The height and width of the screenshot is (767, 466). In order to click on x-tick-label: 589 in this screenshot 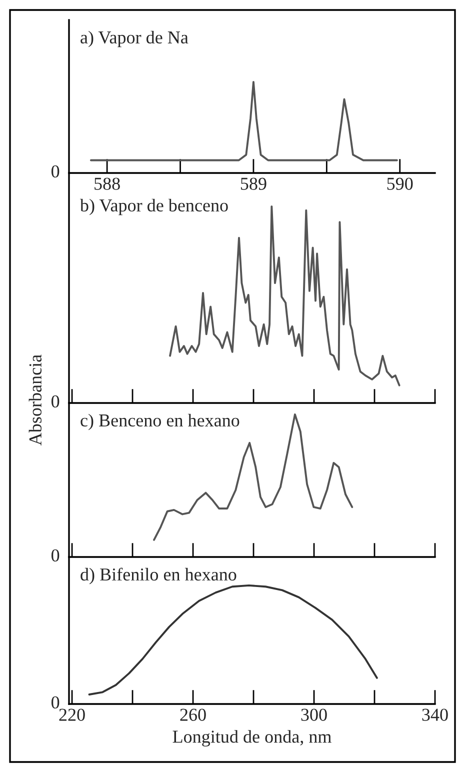, I will do `click(253, 184)`.